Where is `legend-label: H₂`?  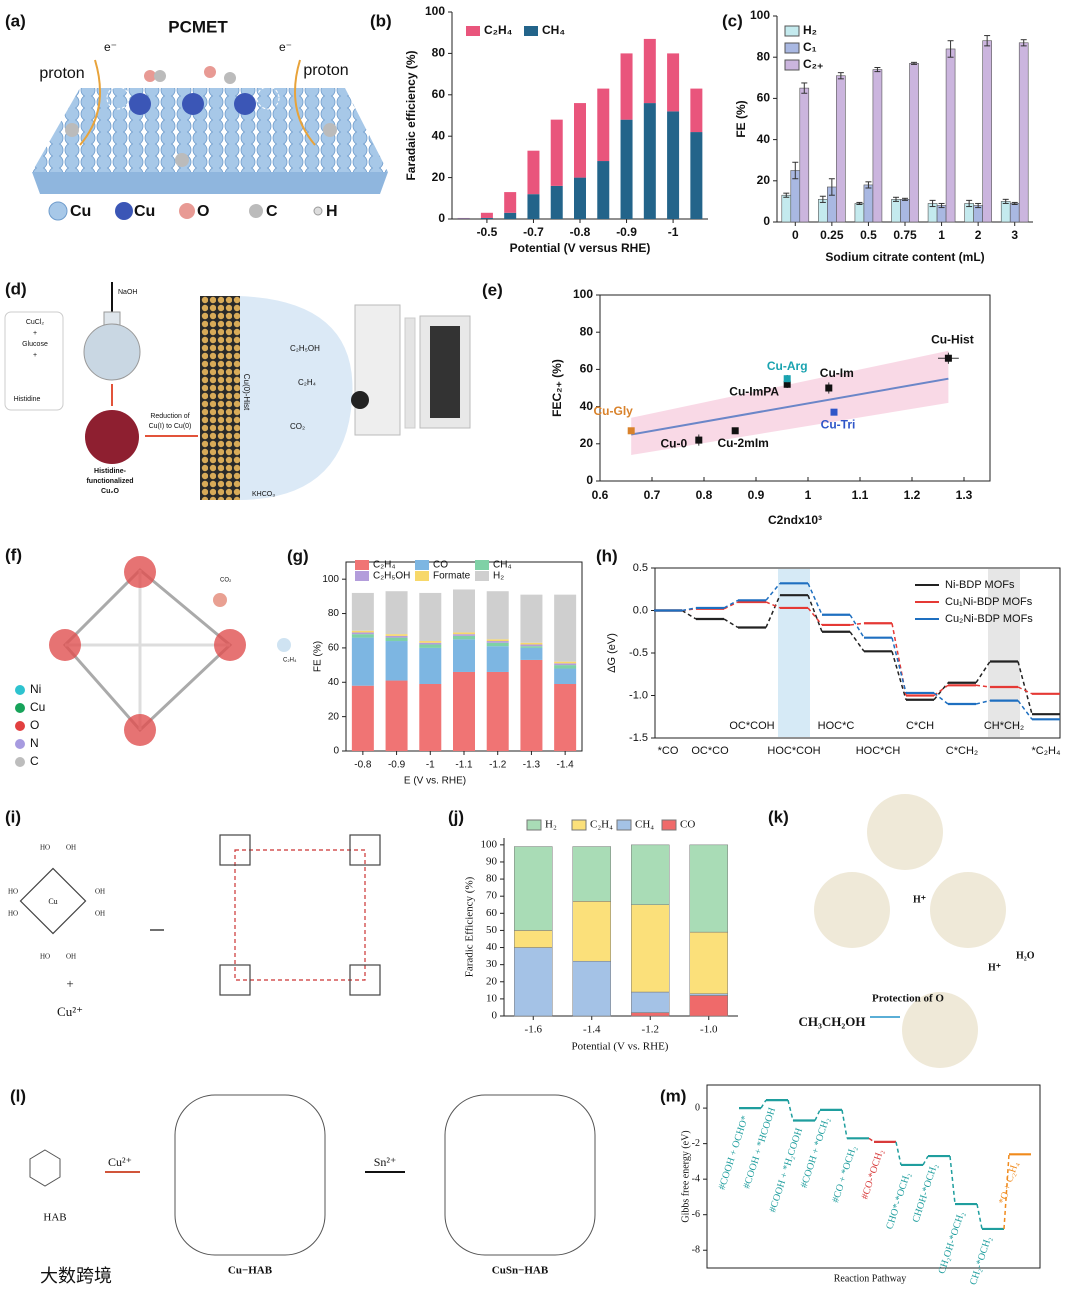 legend-label: H₂ is located at coordinates (498, 576).